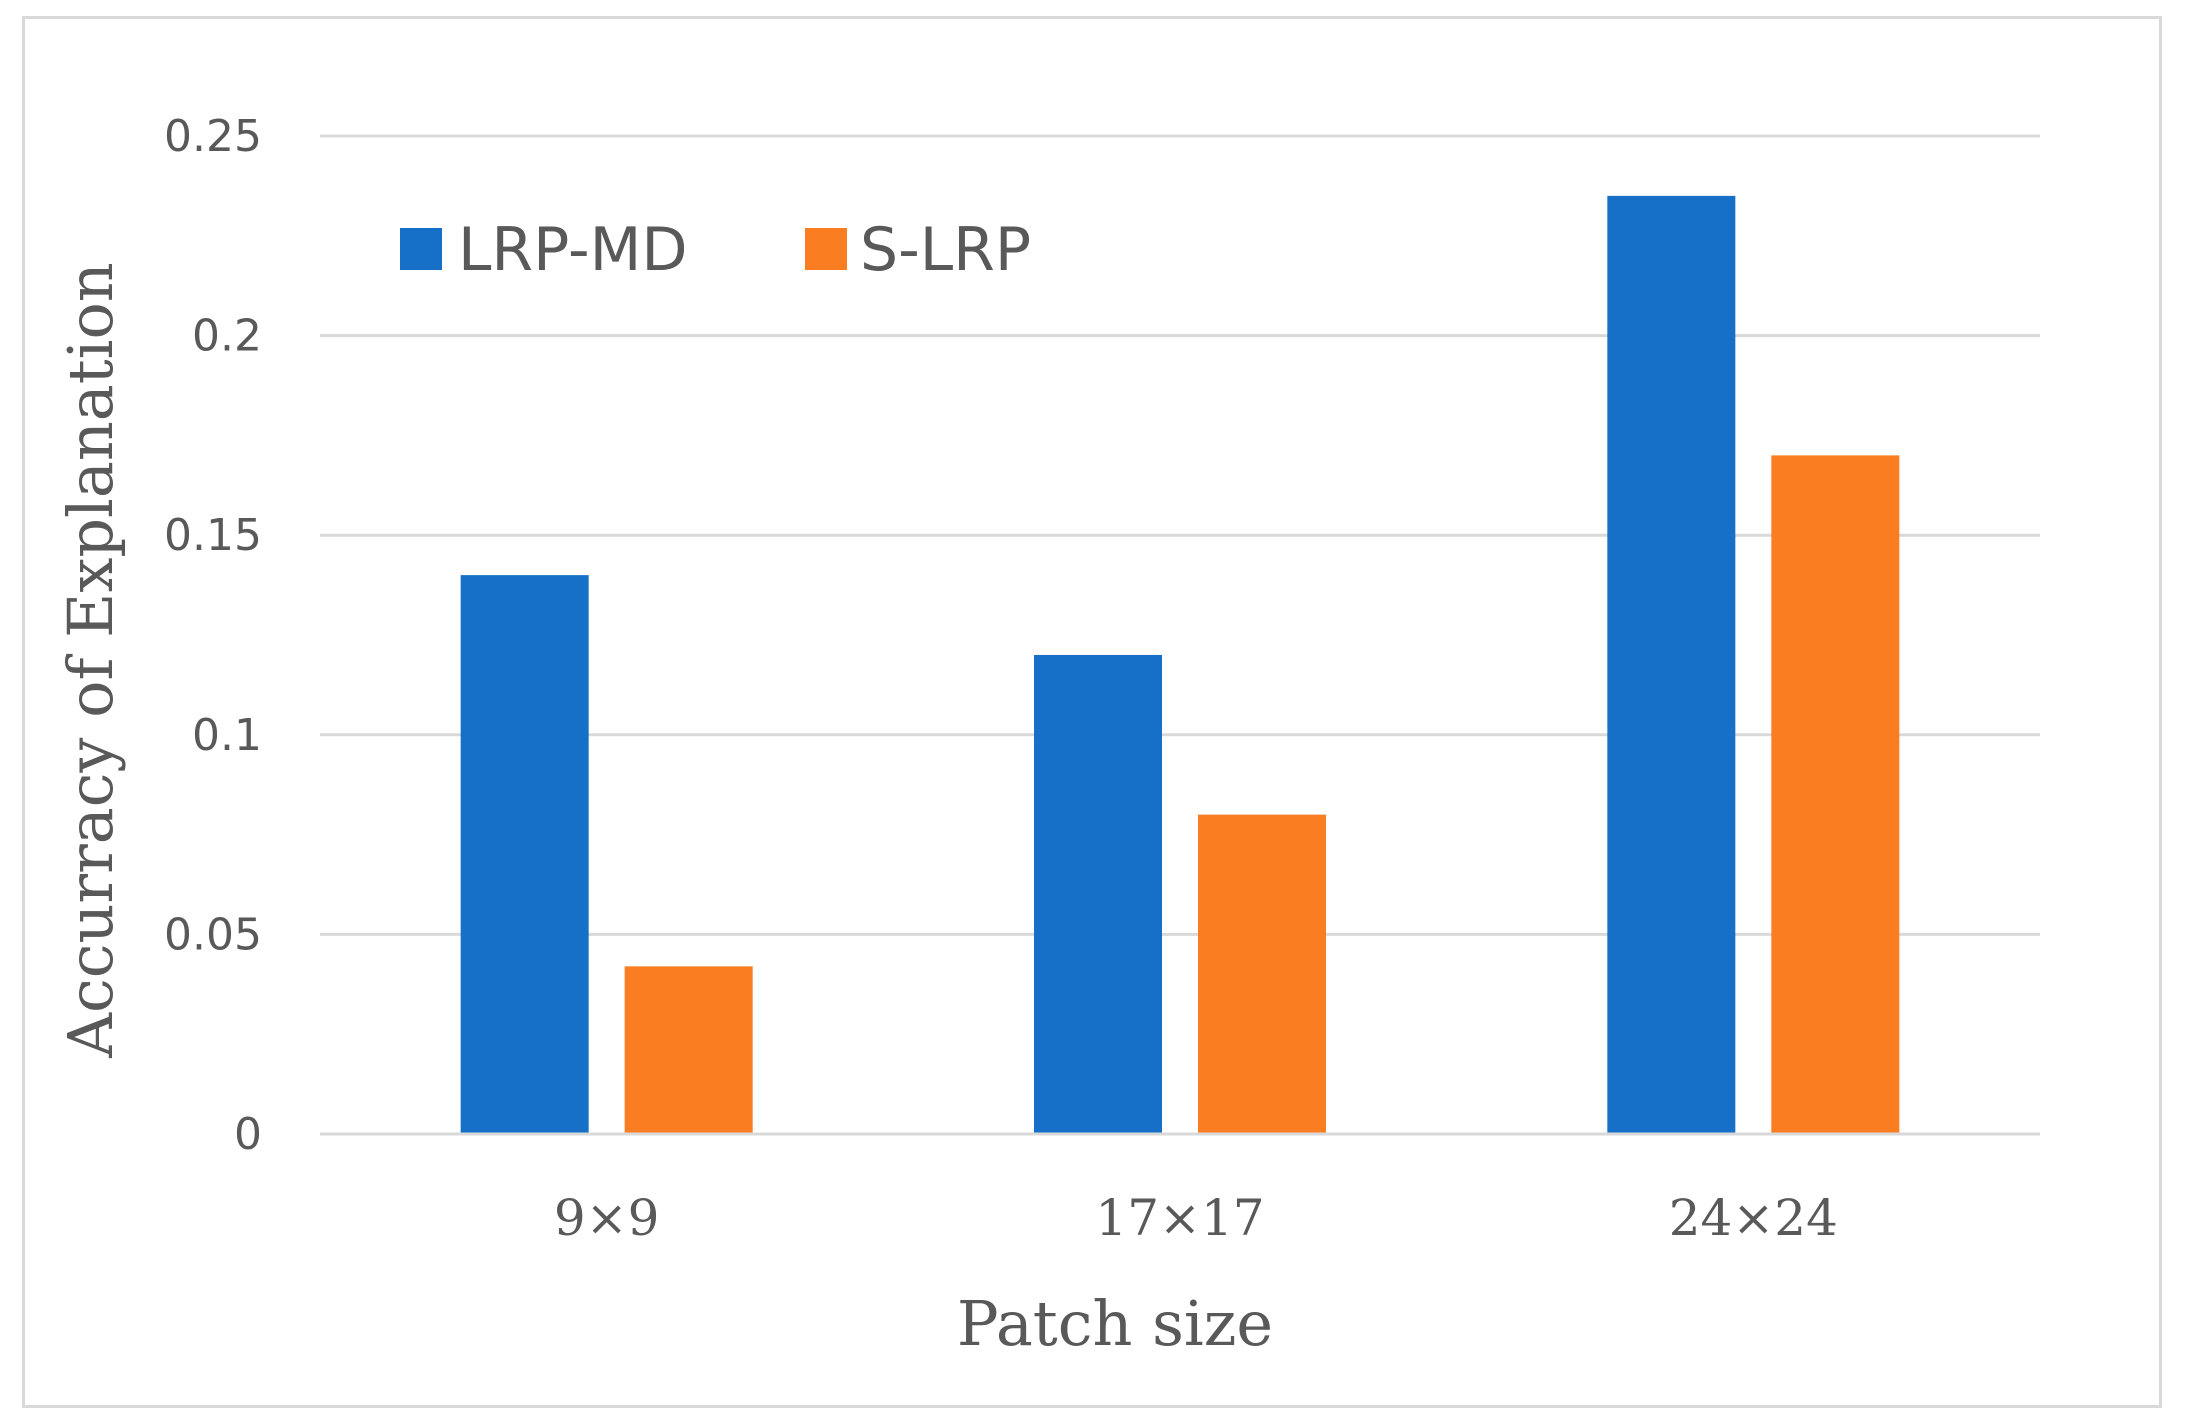  I want to click on y-tick-label: 0.1, so click(227, 735).